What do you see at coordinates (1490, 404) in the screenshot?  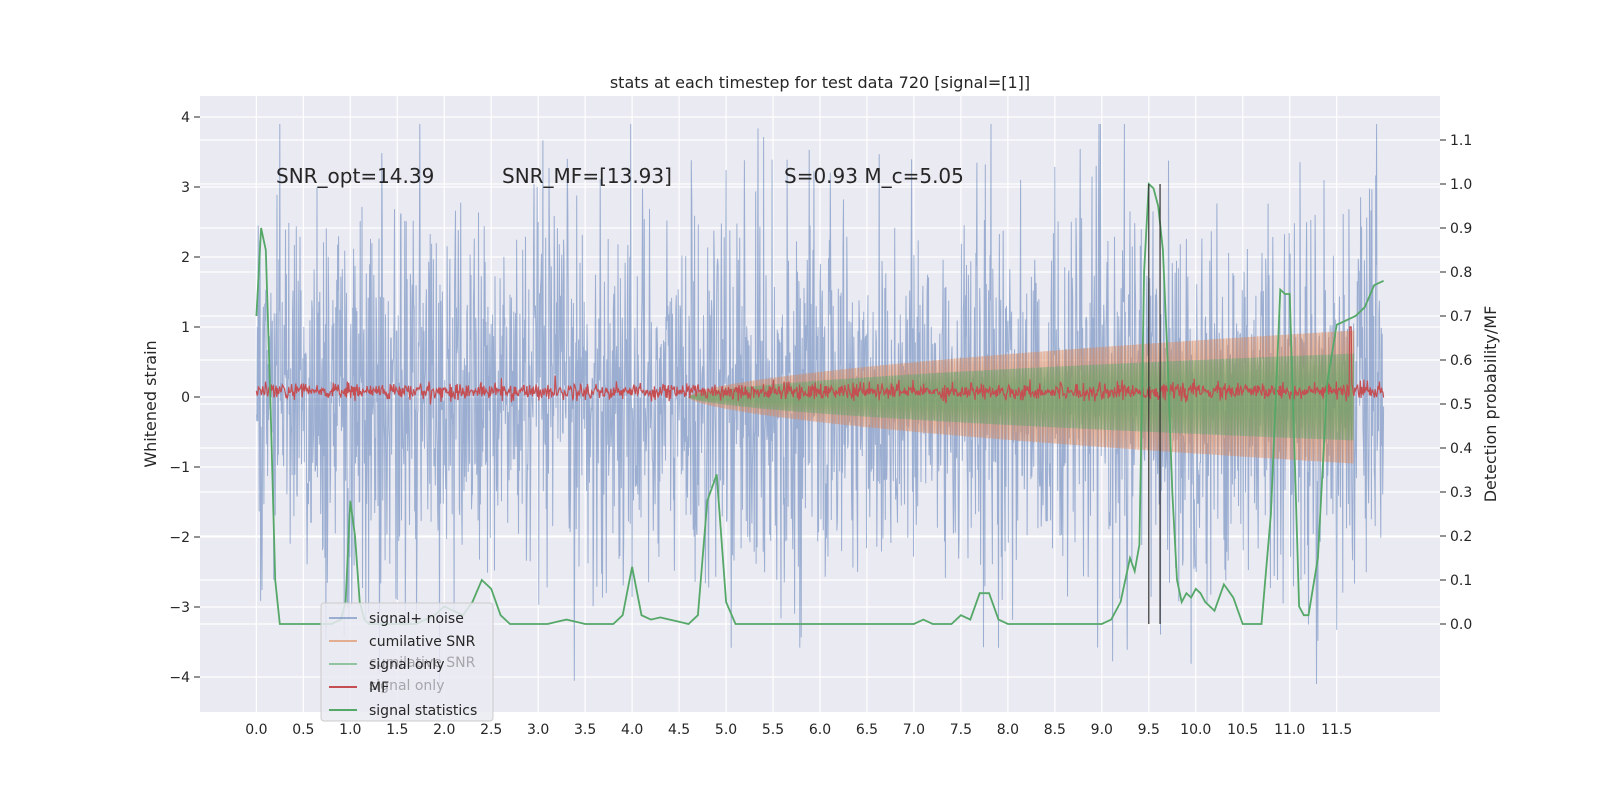 I see `y-axis-label-right: Detection probability/MF` at bounding box center [1490, 404].